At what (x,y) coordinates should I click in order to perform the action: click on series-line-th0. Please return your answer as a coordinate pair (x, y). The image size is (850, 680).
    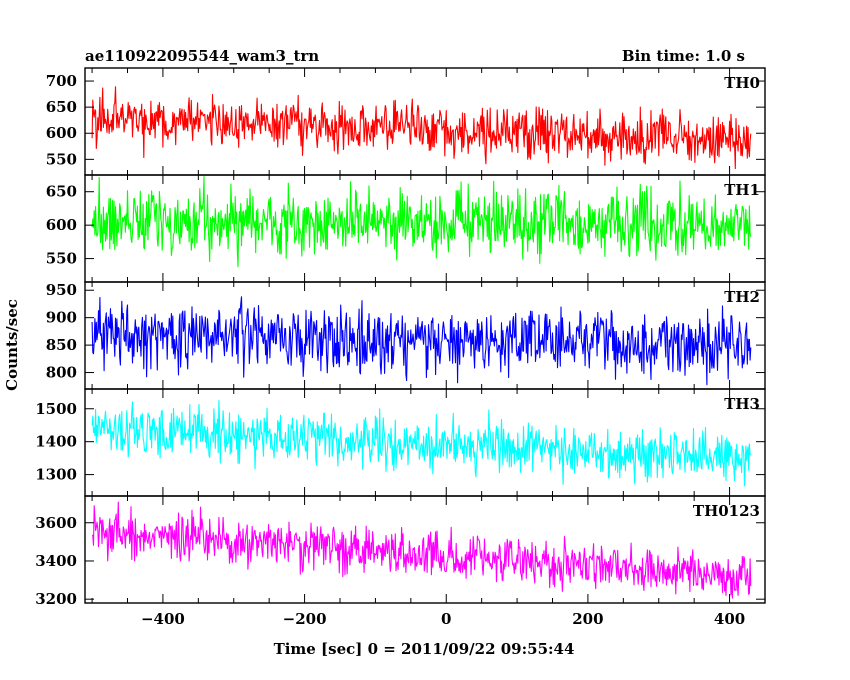
    Looking at the image, I should click on (421, 128).